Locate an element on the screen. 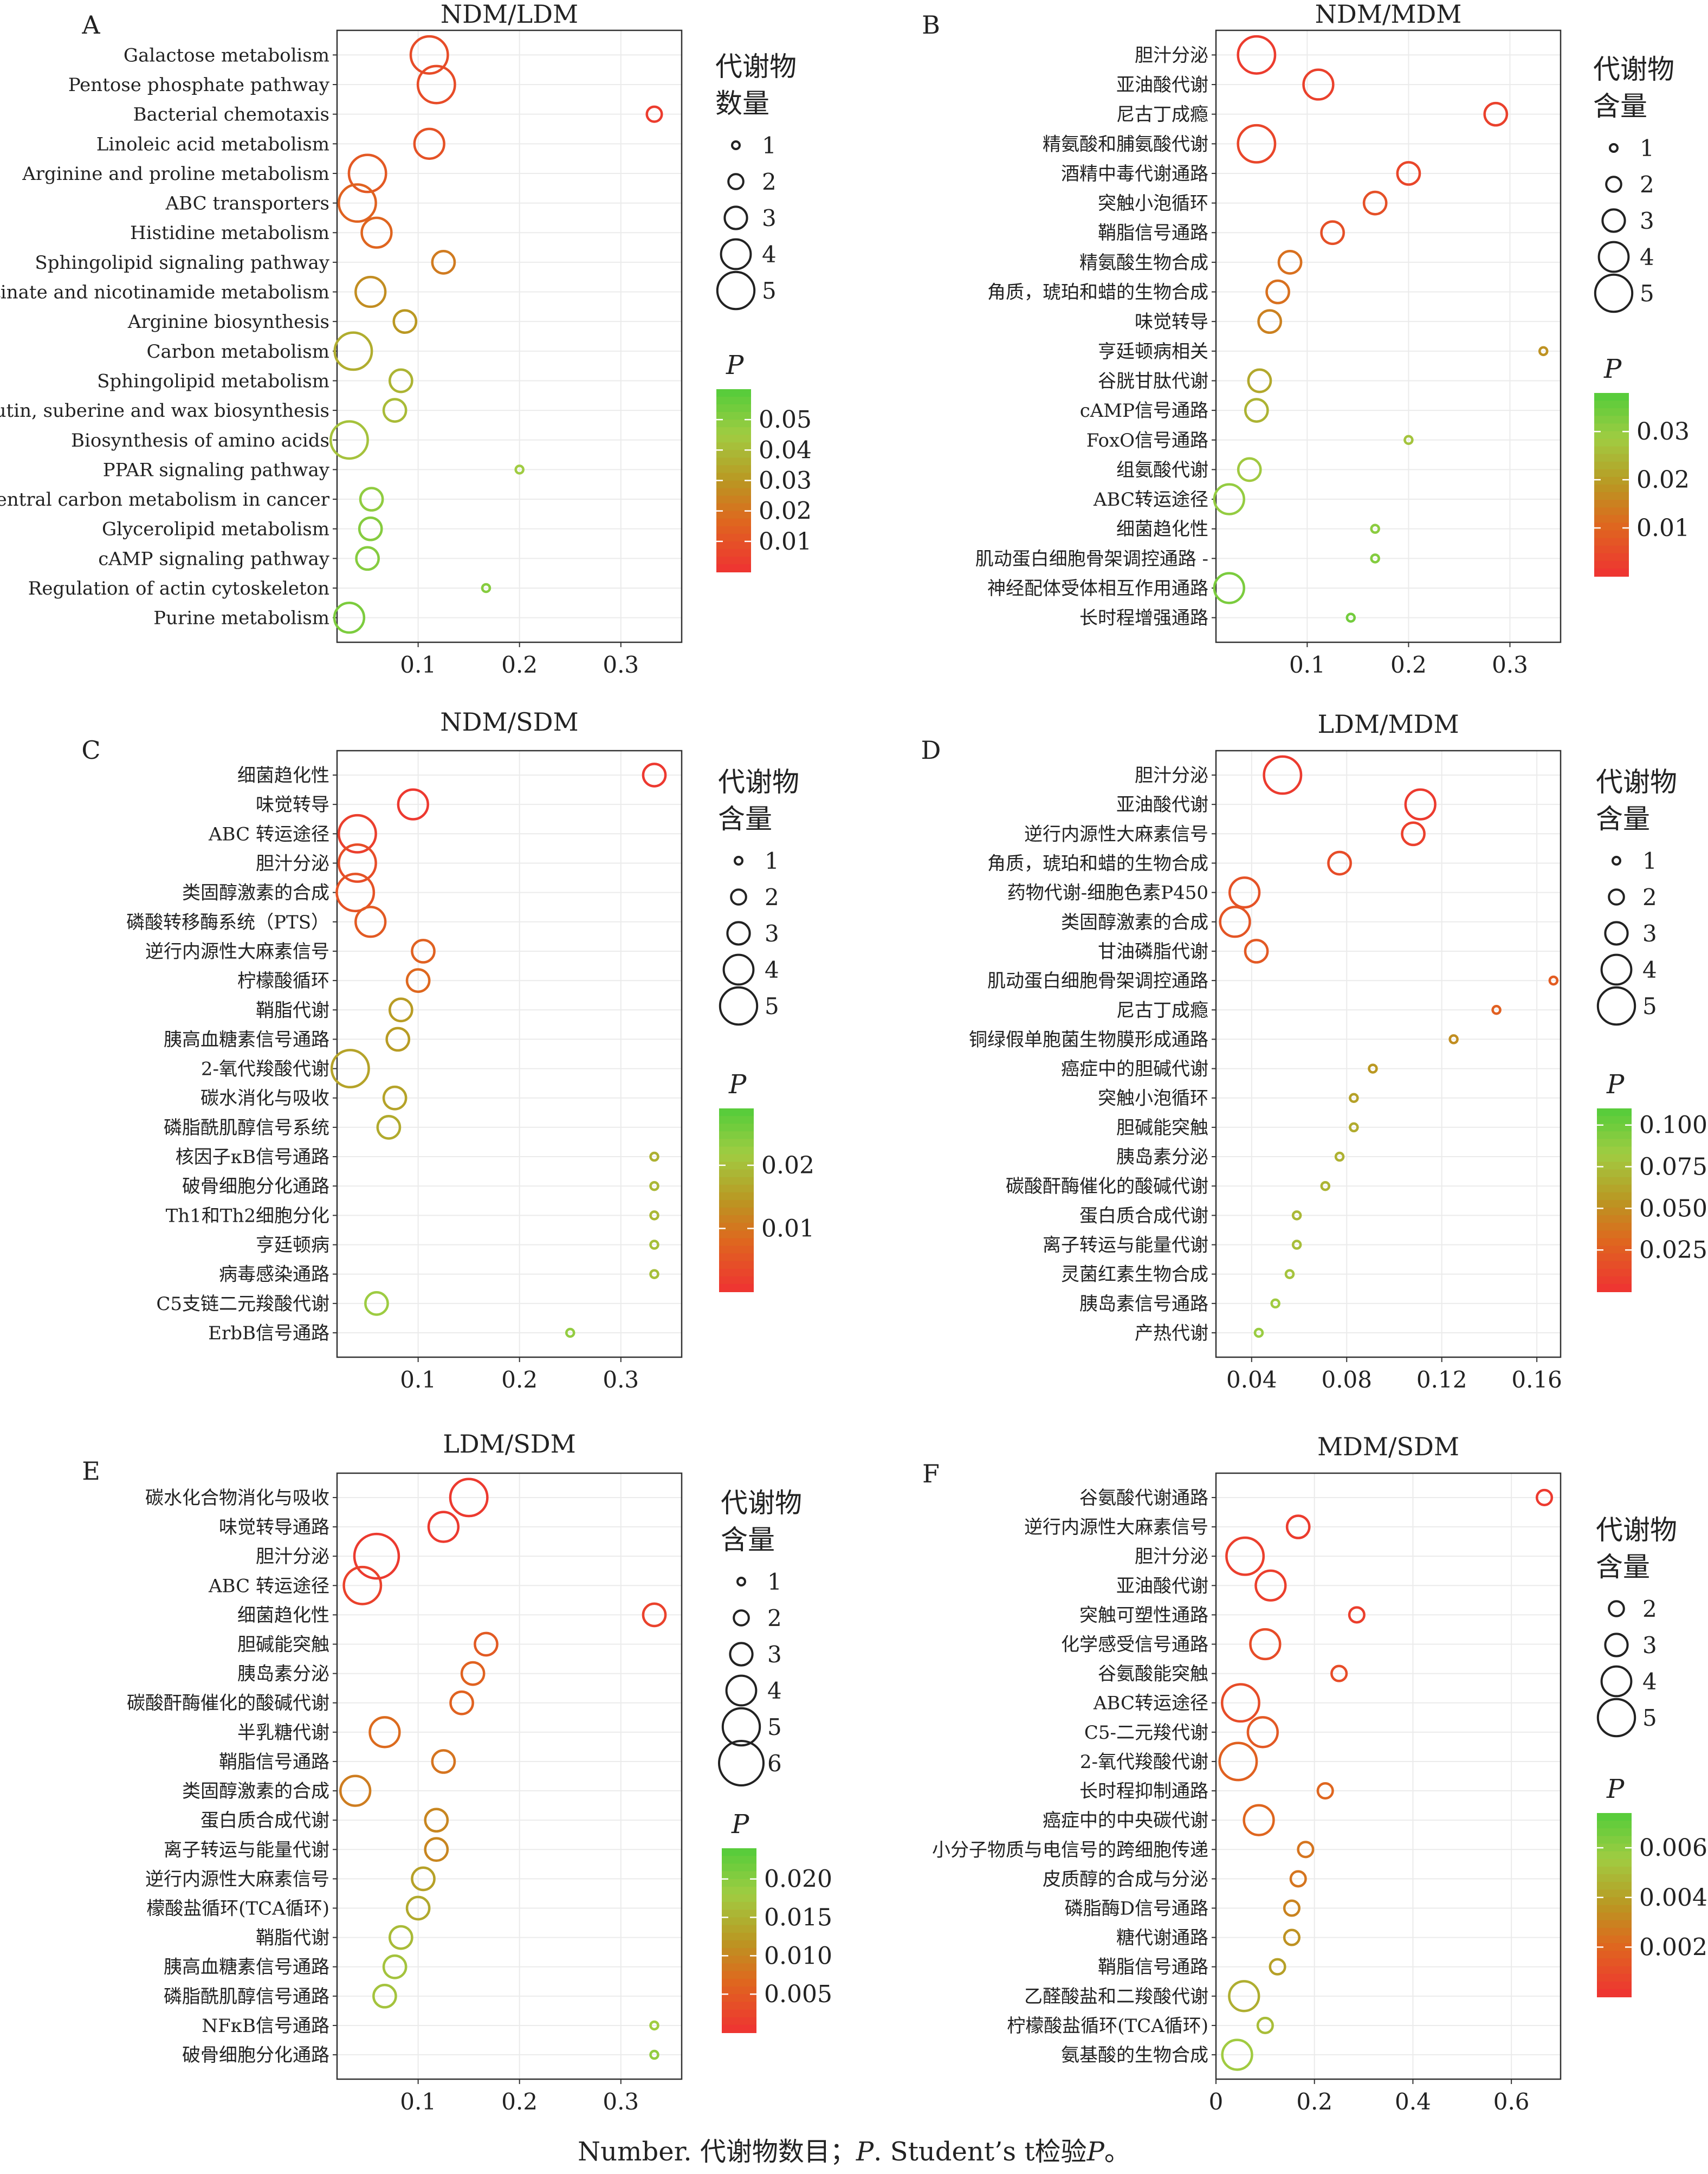 The width and height of the screenshot is (1708, 2174). y-tick-label: 亨廷顿病 is located at coordinates (292, 1245).